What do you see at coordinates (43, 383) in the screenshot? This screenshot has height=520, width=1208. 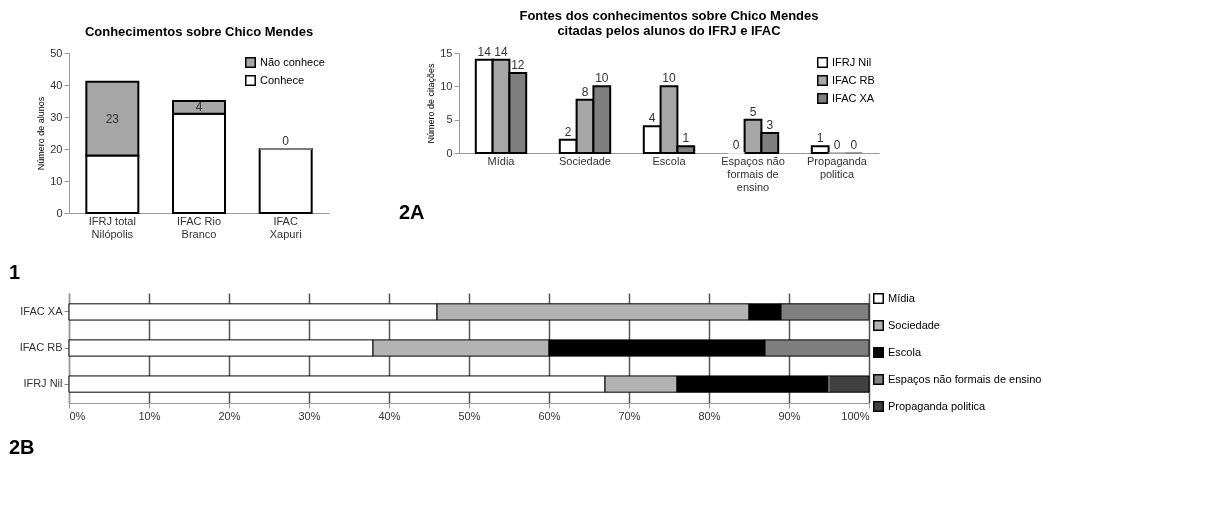 I see `y-tick-label: IFRJ Nil` at bounding box center [43, 383].